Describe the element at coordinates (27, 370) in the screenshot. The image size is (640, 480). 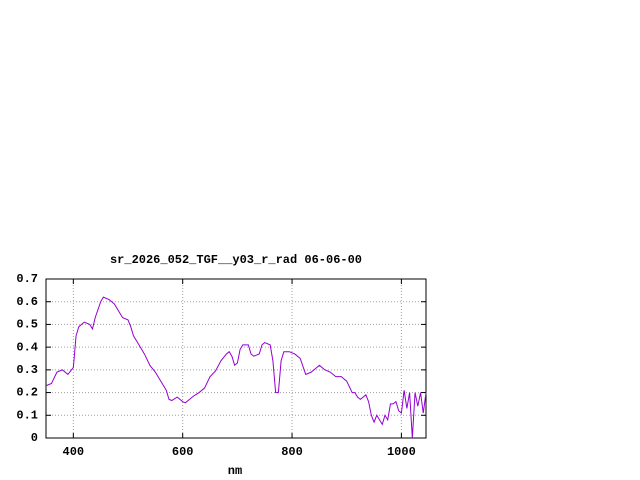
I see `y-tick-label: 0.3` at that location.